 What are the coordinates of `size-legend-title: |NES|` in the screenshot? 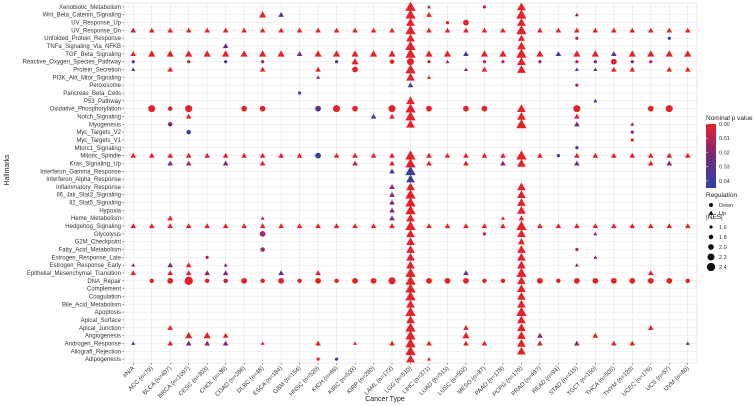 It's located at (714, 217).